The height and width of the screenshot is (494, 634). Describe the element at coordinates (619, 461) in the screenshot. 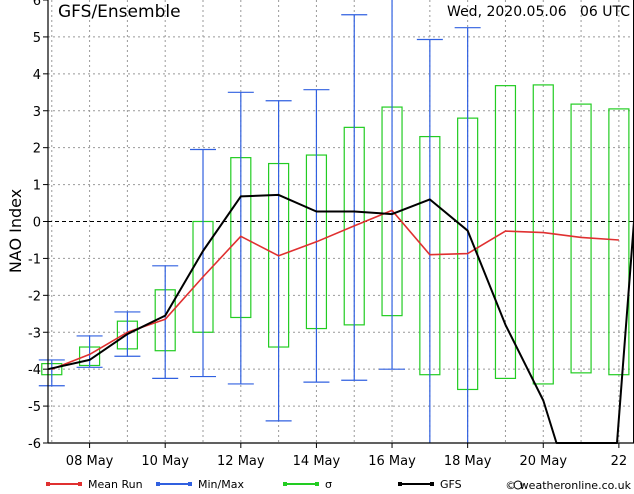

I see `x-tick-label: 22` at that location.